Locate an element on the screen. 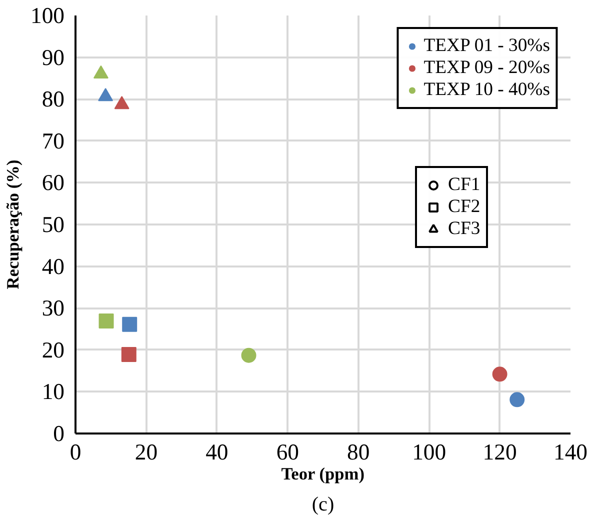  legend-label: TEXP 01 - 30%s is located at coordinates (487, 46).